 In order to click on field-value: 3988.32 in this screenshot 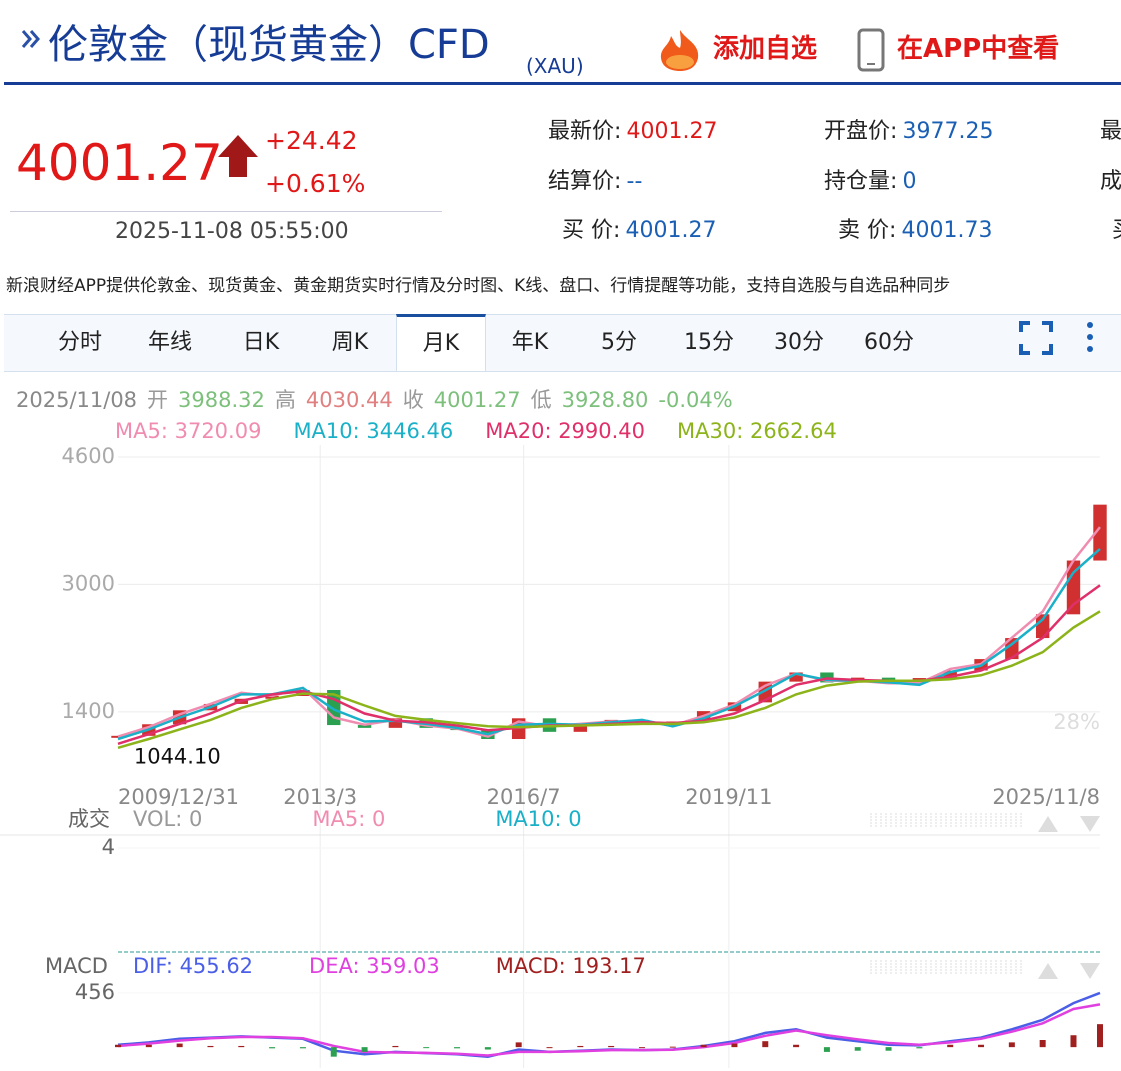, I will do `click(221, 400)`.